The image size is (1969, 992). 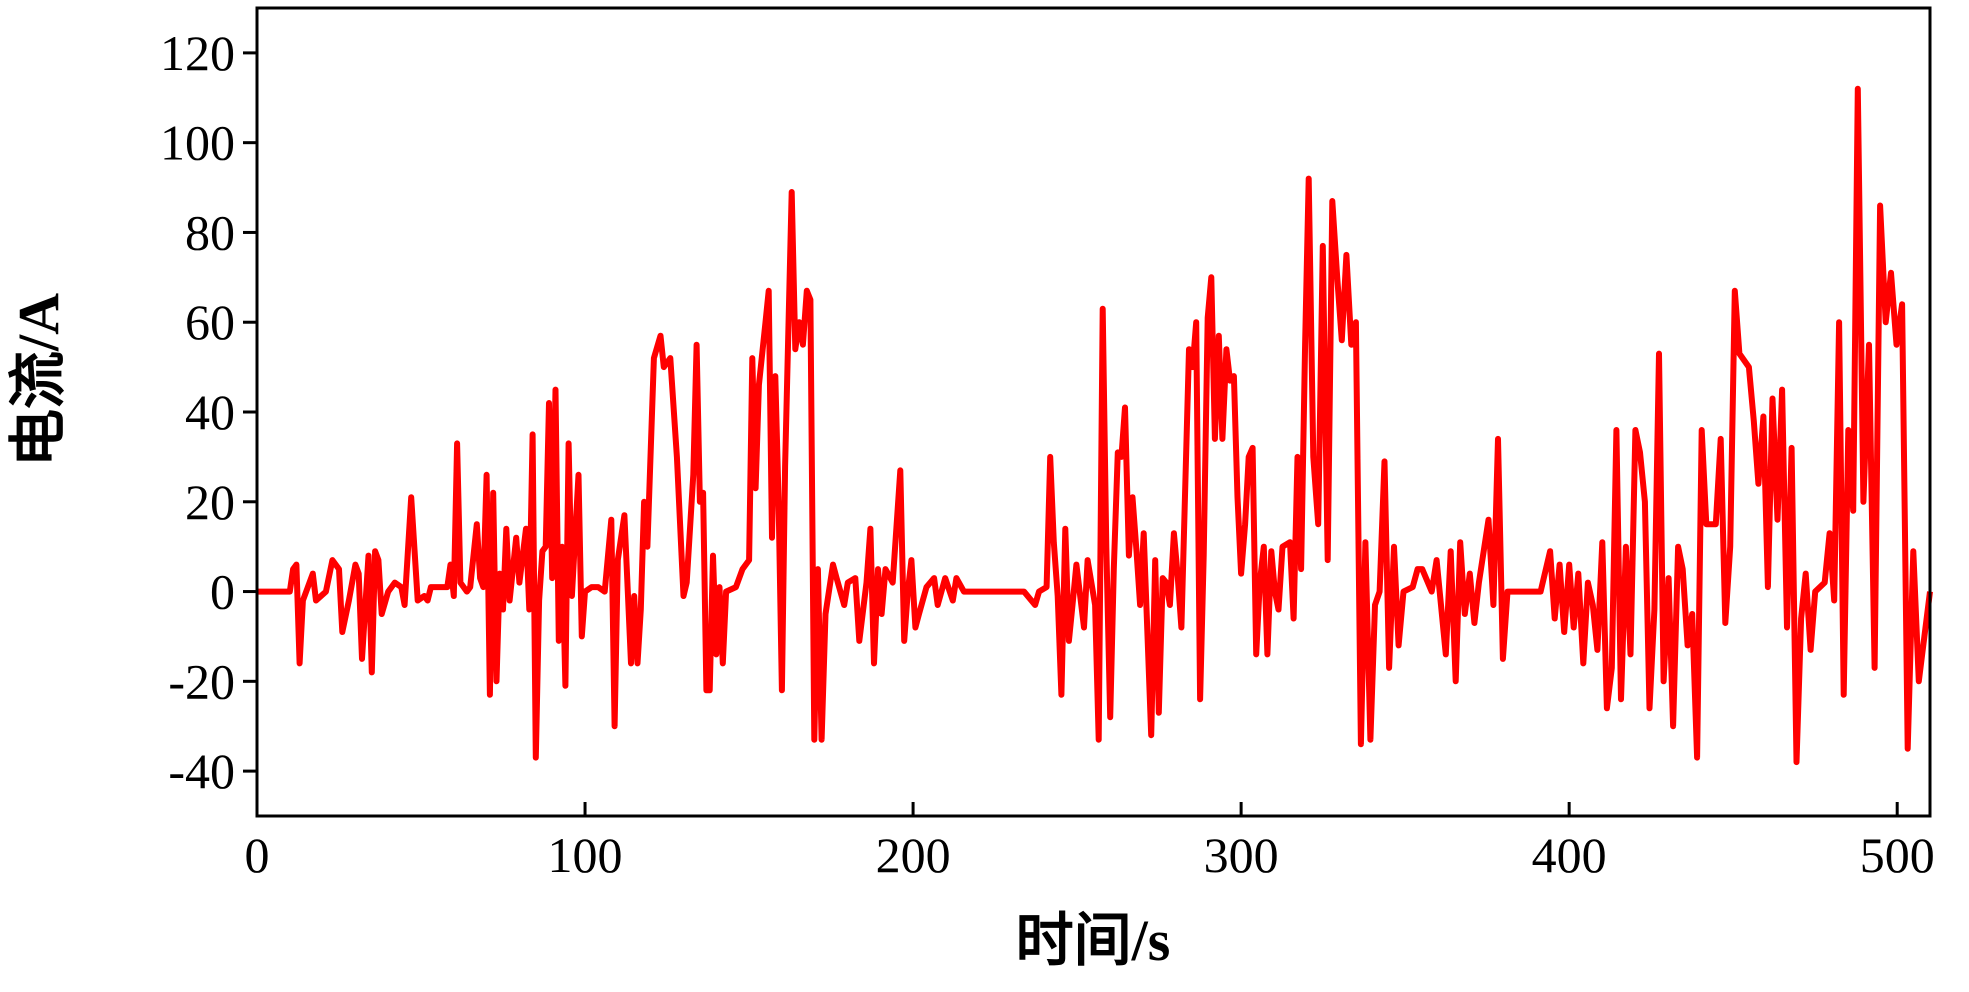 What do you see at coordinates (222, 592) in the screenshot?
I see `y-tick-label: 0` at bounding box center [222, 592].